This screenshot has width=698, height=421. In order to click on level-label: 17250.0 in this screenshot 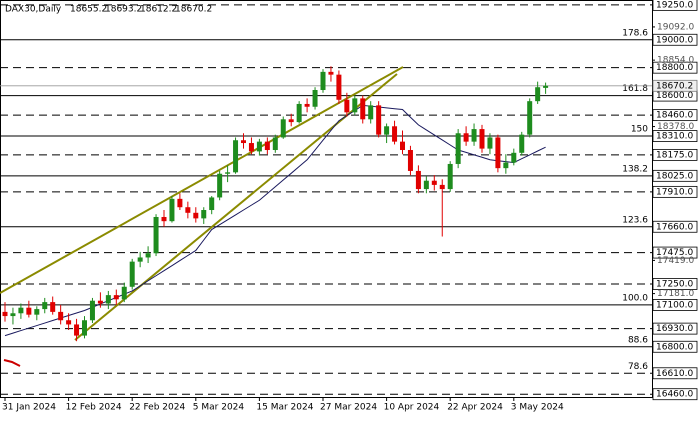, I will do `click(674, 284)`.